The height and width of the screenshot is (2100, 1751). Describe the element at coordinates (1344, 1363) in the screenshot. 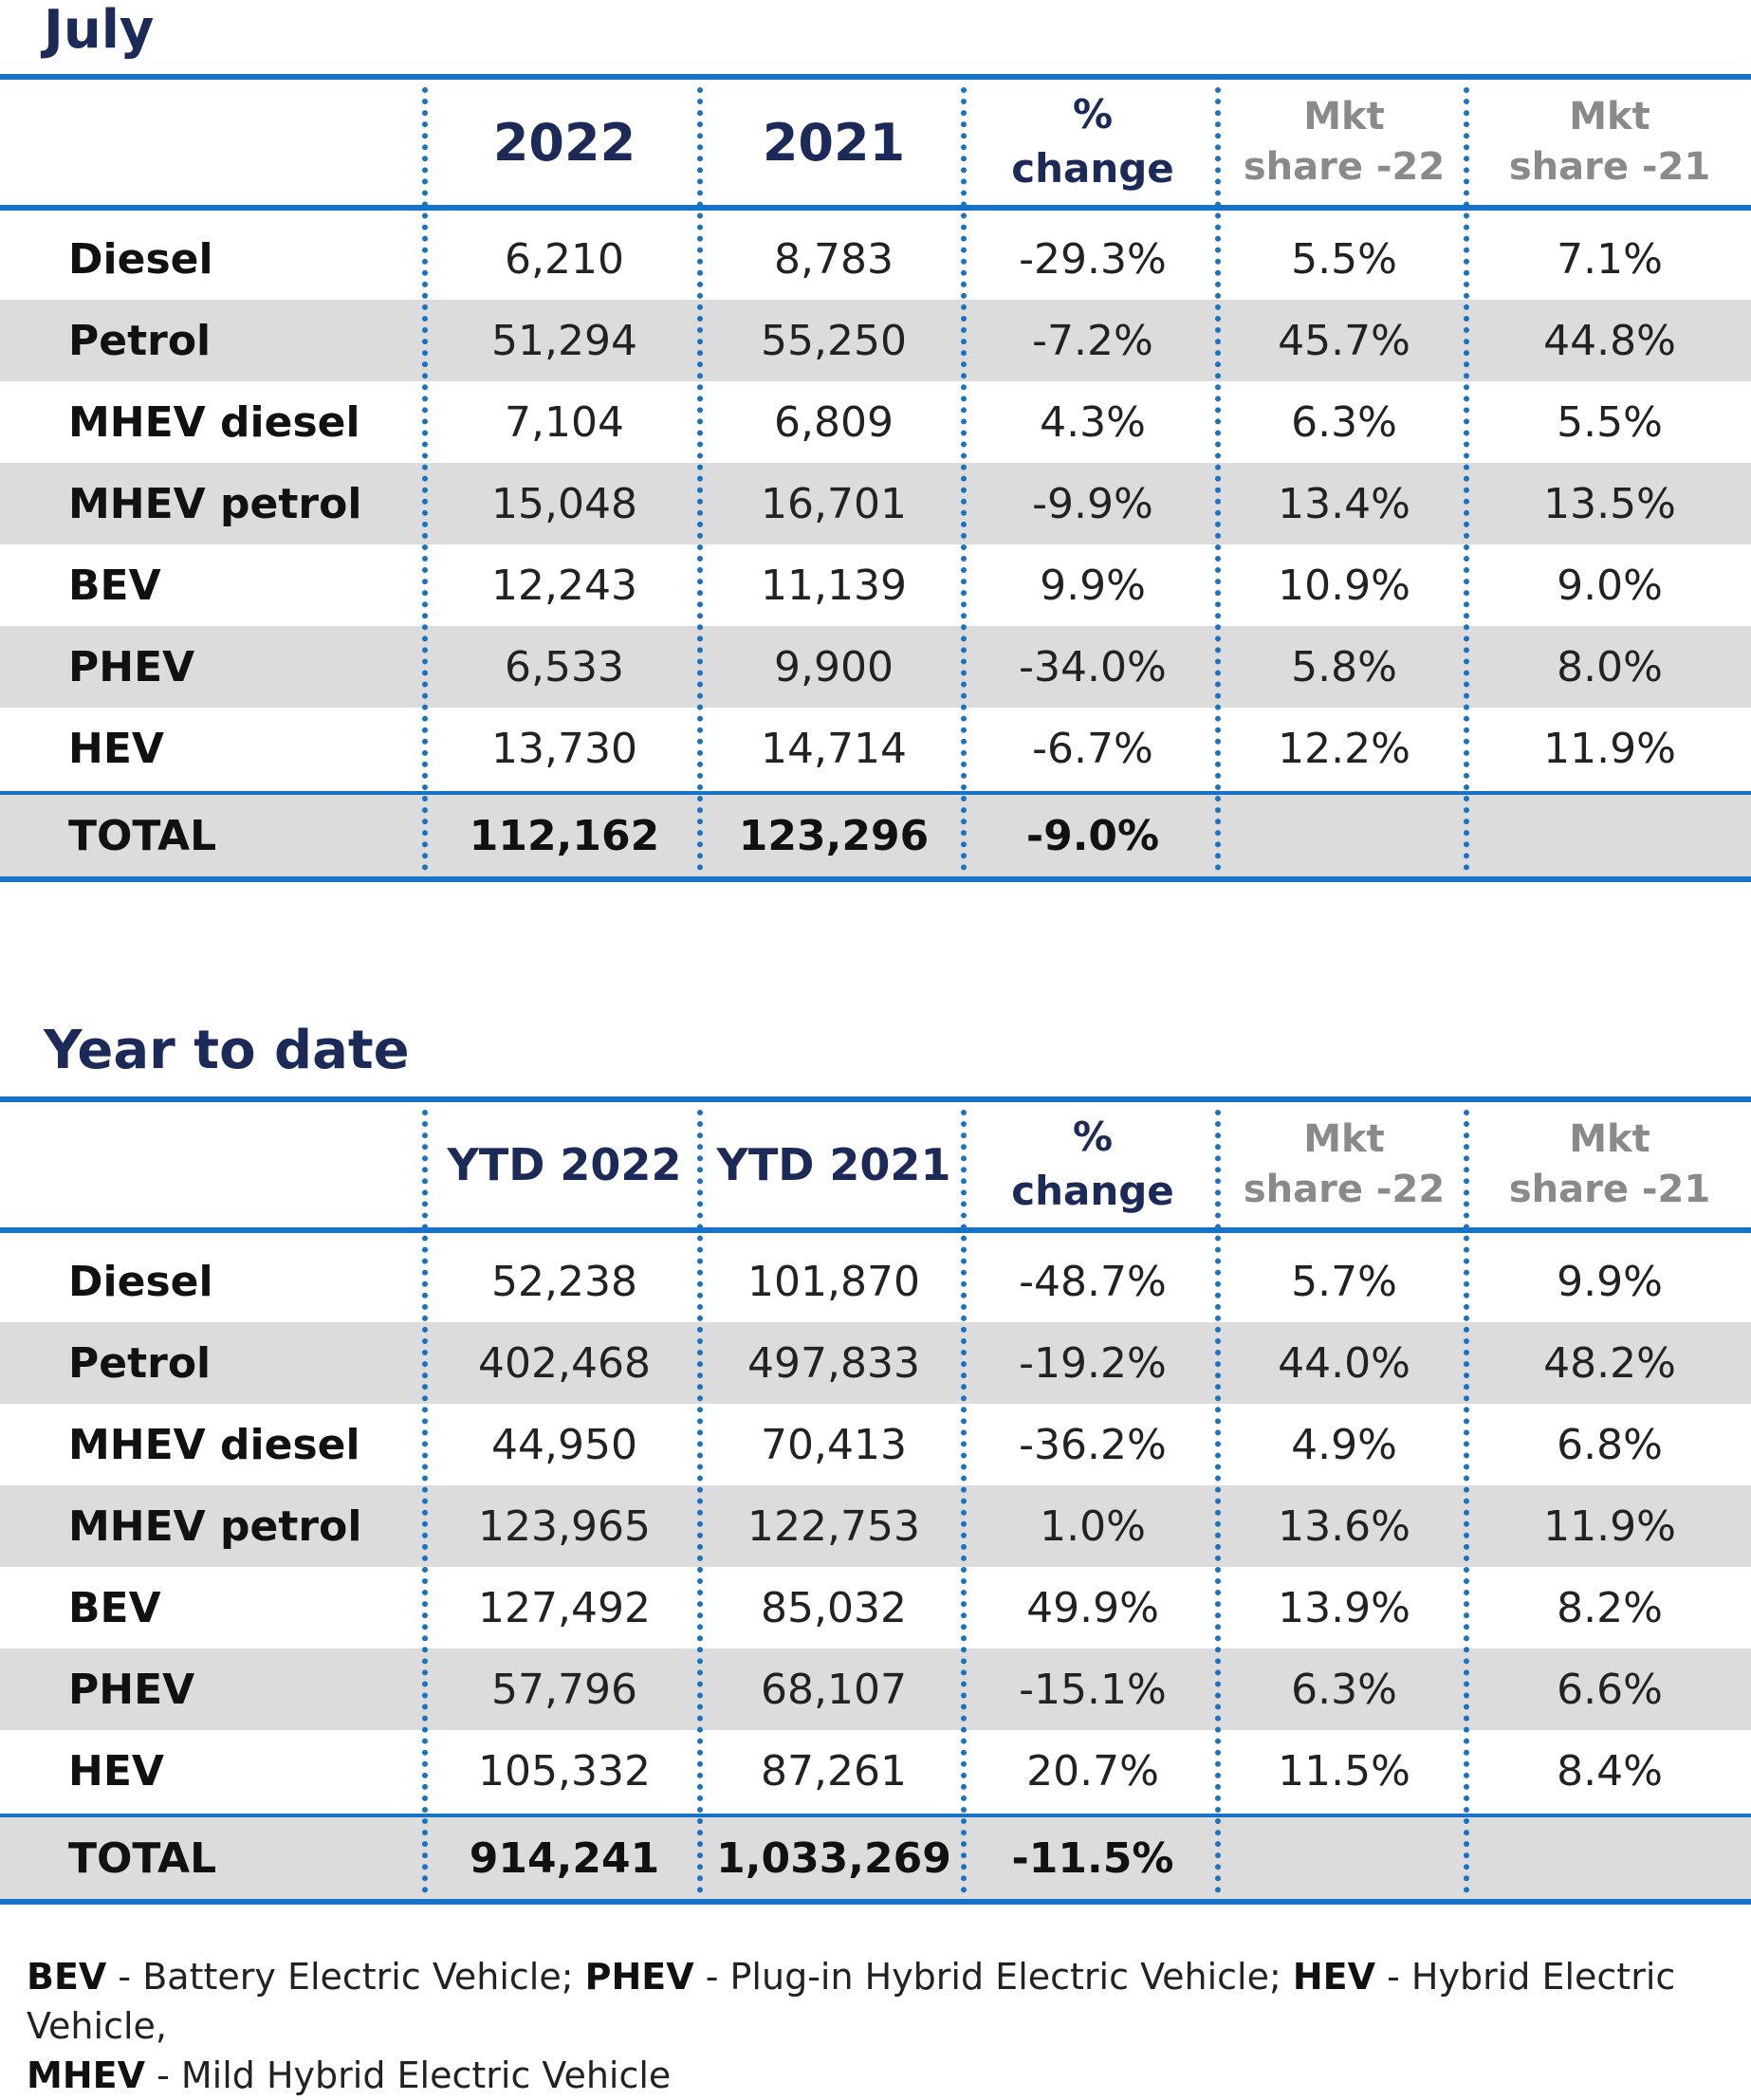

I see `value-mkt-share-22: 44.0%` at that location.